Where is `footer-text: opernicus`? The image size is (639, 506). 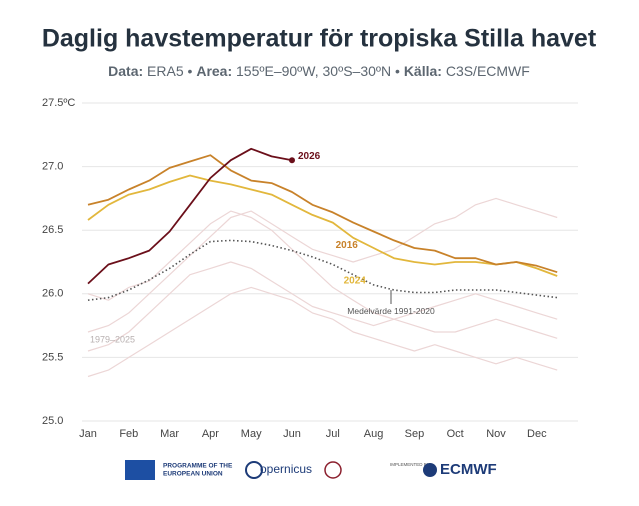 footer-text: opernicus is located at coordinates (286, 469).